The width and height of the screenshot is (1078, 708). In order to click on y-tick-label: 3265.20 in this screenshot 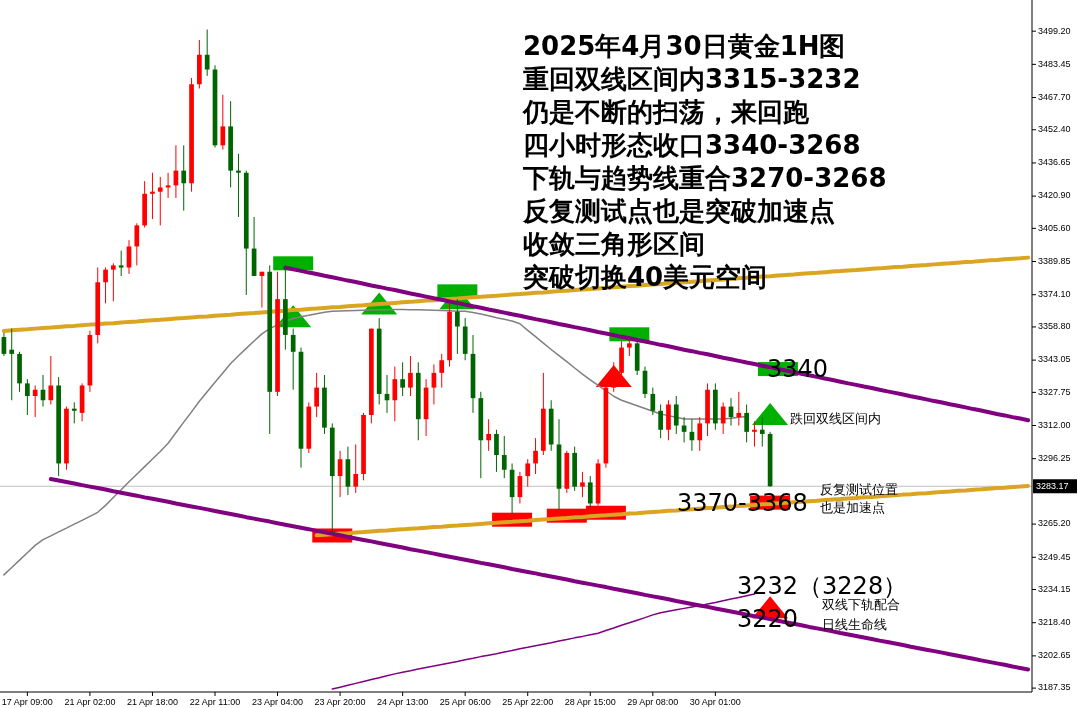, I will do `click(1054, 523)`.